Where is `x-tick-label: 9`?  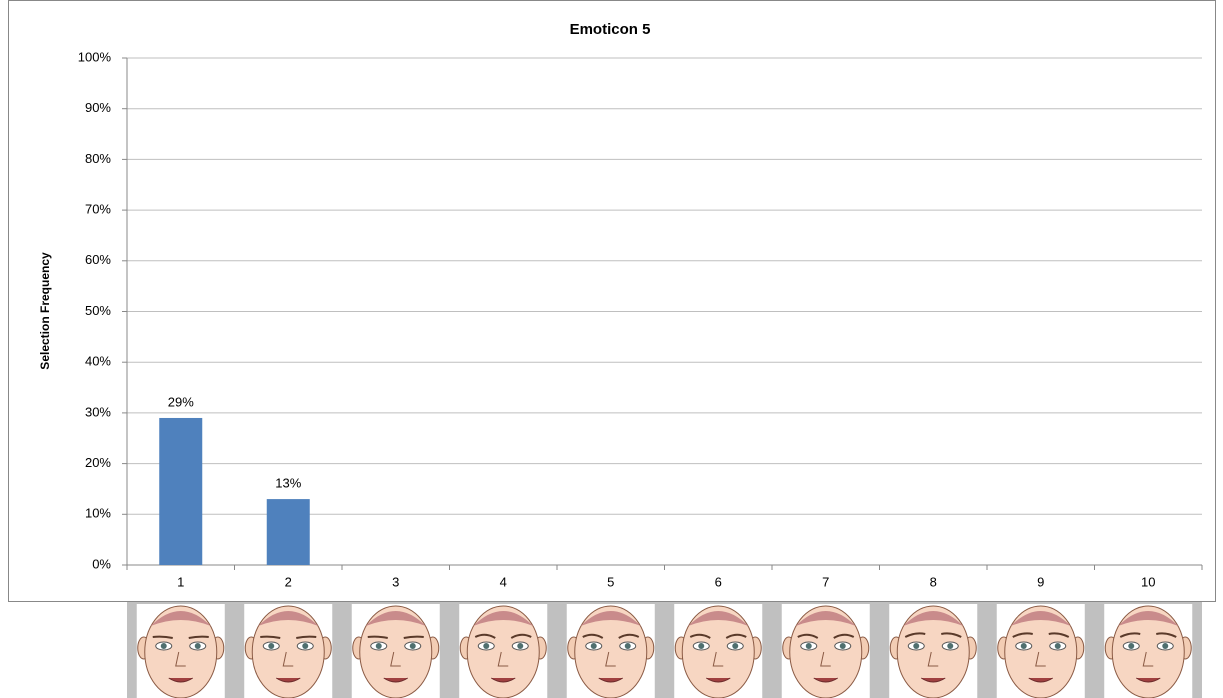 x-tick-label: 9 is located at coordinates (1040, 581).